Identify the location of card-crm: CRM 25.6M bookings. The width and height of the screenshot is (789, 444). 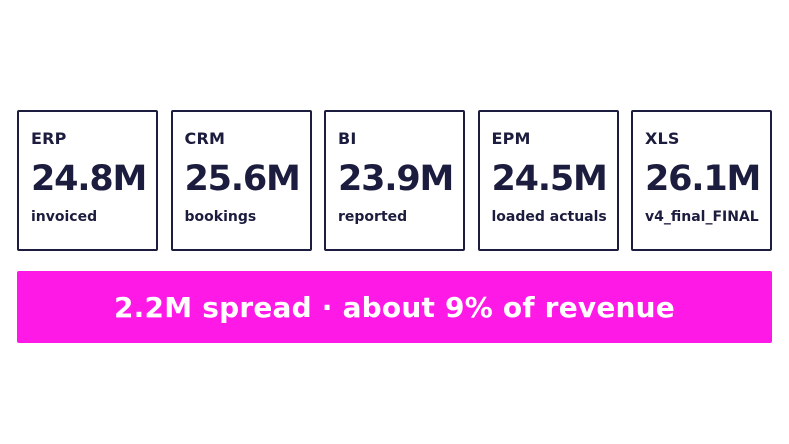
(241, 180).